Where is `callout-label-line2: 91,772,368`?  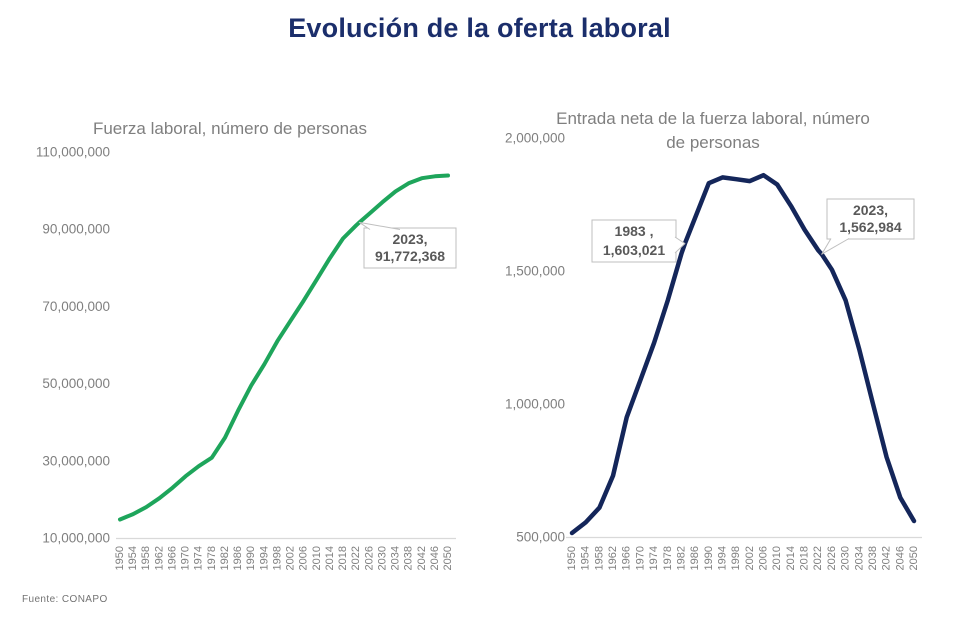 callout-label-line2: 91,772,368 is located at coordinates (410, 256).